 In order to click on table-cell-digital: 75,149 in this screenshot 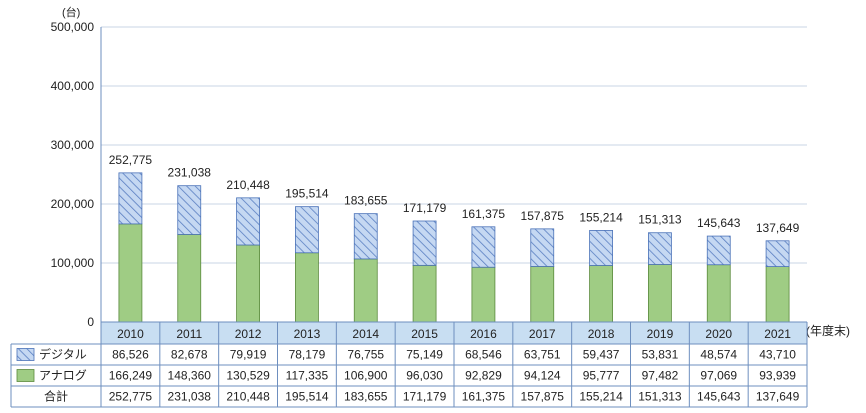, I will do `click(424, 355)`.